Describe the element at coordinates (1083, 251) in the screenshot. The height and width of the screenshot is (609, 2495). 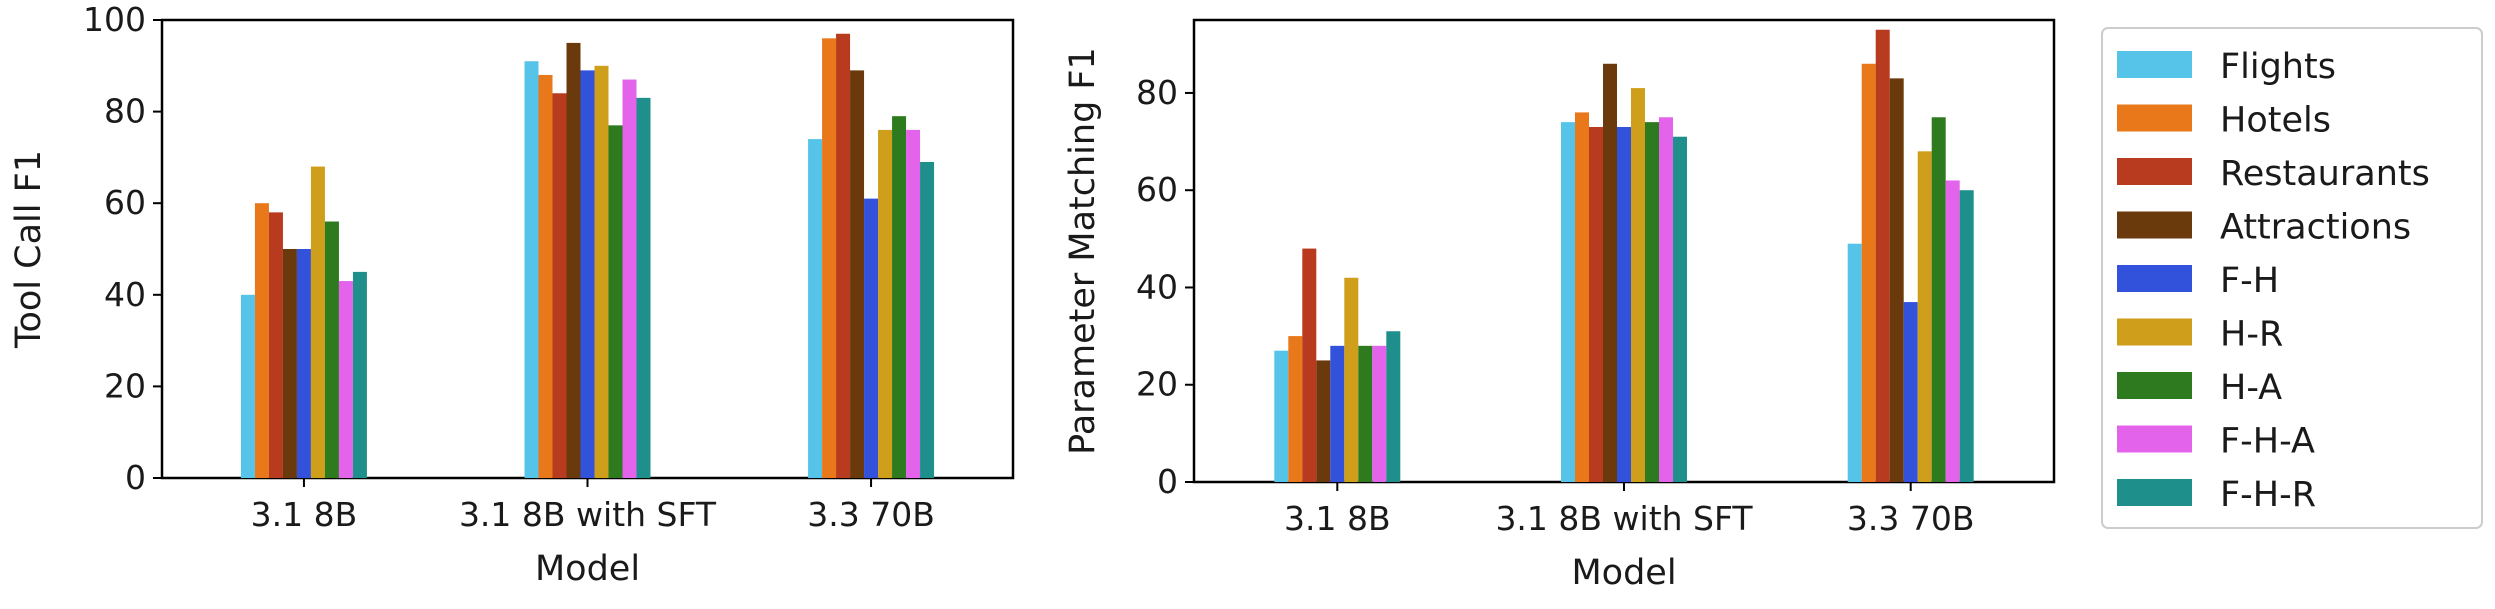
I see `y-axis-label: Parameter Matching F1` at that location.